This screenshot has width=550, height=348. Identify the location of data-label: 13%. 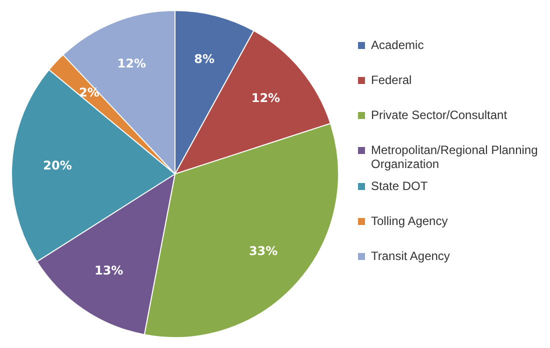
(109, 270).